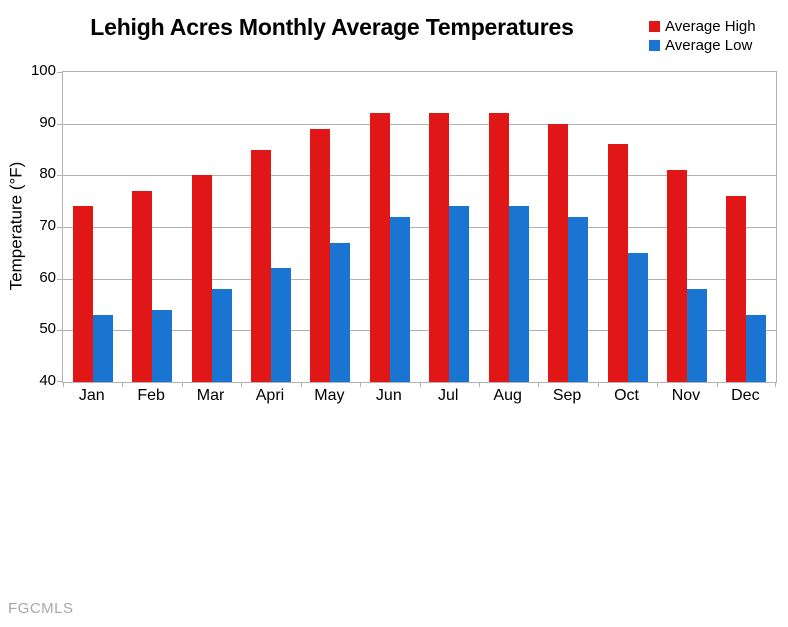  I want to click on bar-average-low-jul, so click(459, 294).